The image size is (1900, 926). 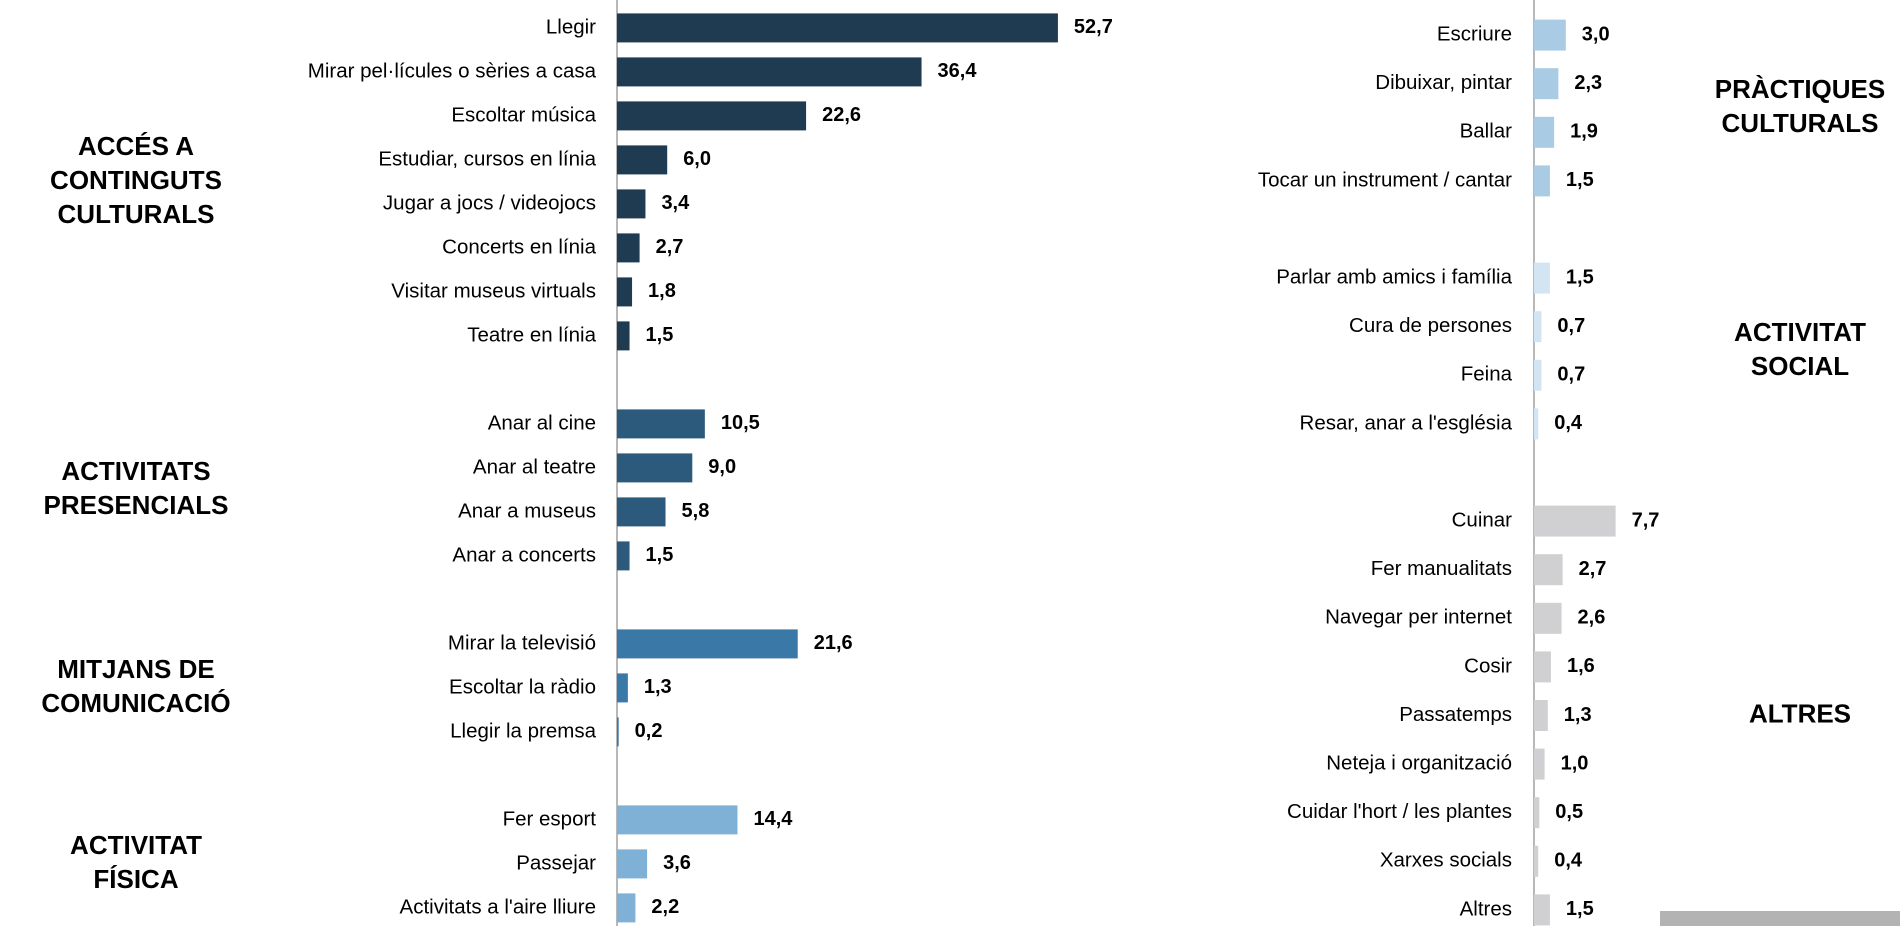 I want to click on category-label: Cuidar l'hort / les plantes, so click(x=1399, y=811).